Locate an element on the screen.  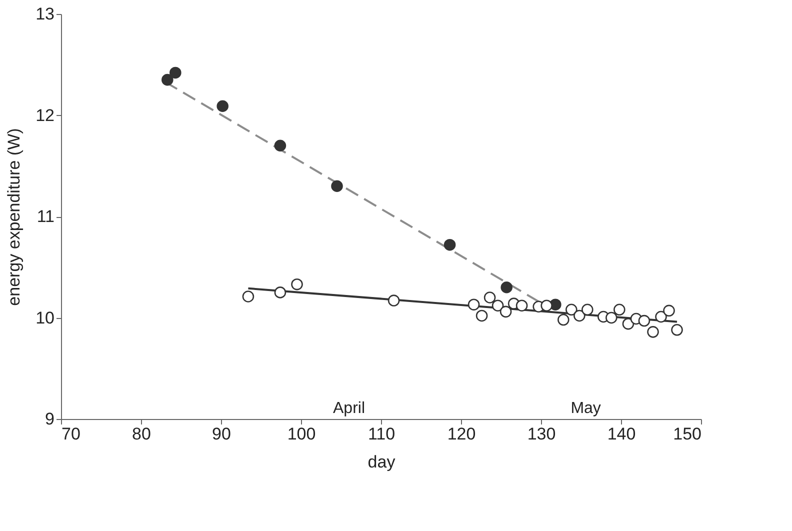
x-tick-label: 90 is located at coordinates (221, 434).